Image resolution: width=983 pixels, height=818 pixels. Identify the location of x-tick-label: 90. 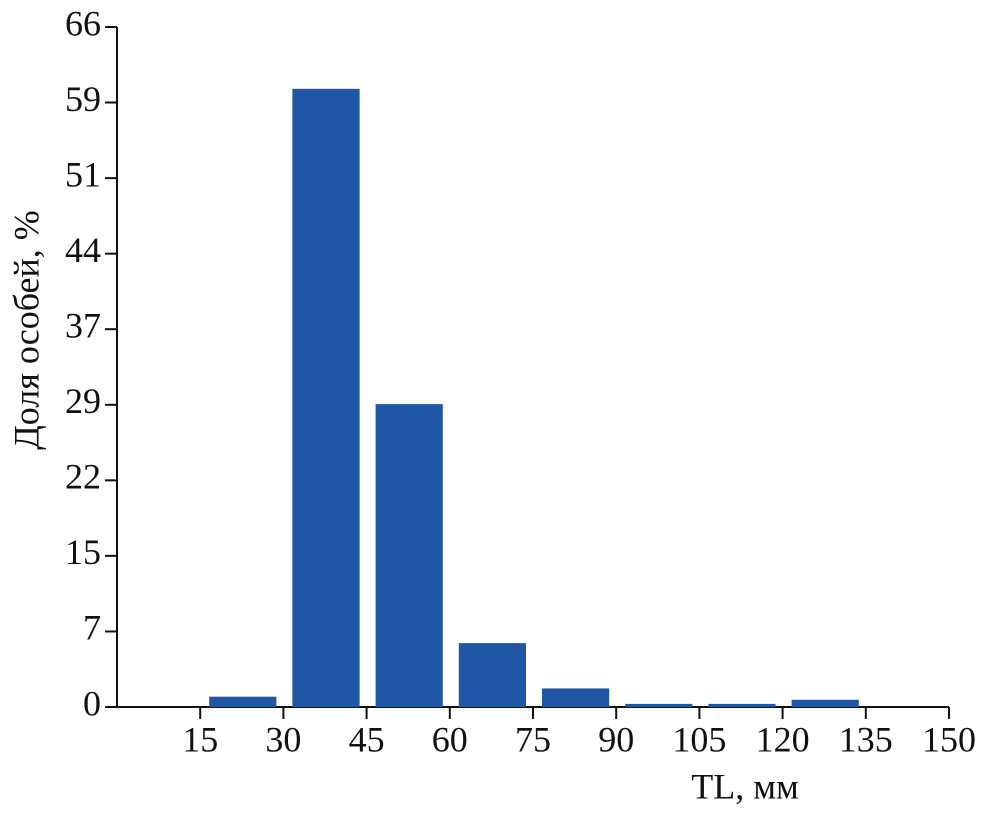
(616, 739).